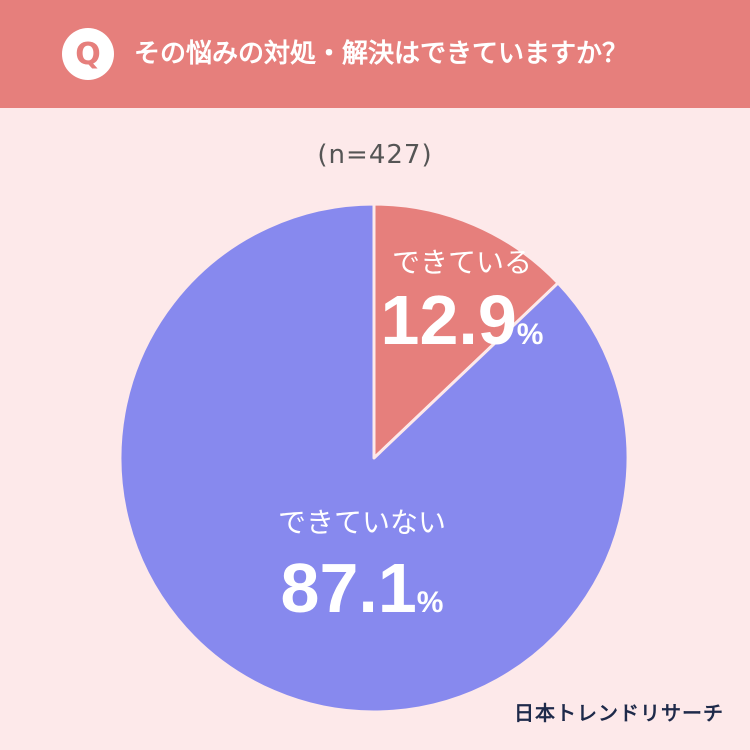 The height and width of the screenshot is (750, 750). Describe the element at coordinates (381, 54) in the screenshot. I see `question-text: その悩みの対処・解決はできていますか？` at that location.